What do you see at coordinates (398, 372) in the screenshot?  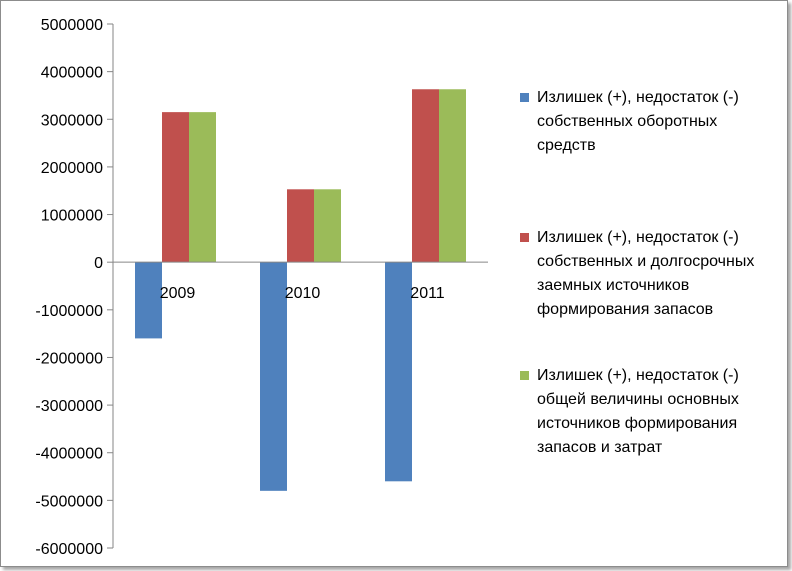 I see `bar-series1-2011` at bounding box center [398, 372].